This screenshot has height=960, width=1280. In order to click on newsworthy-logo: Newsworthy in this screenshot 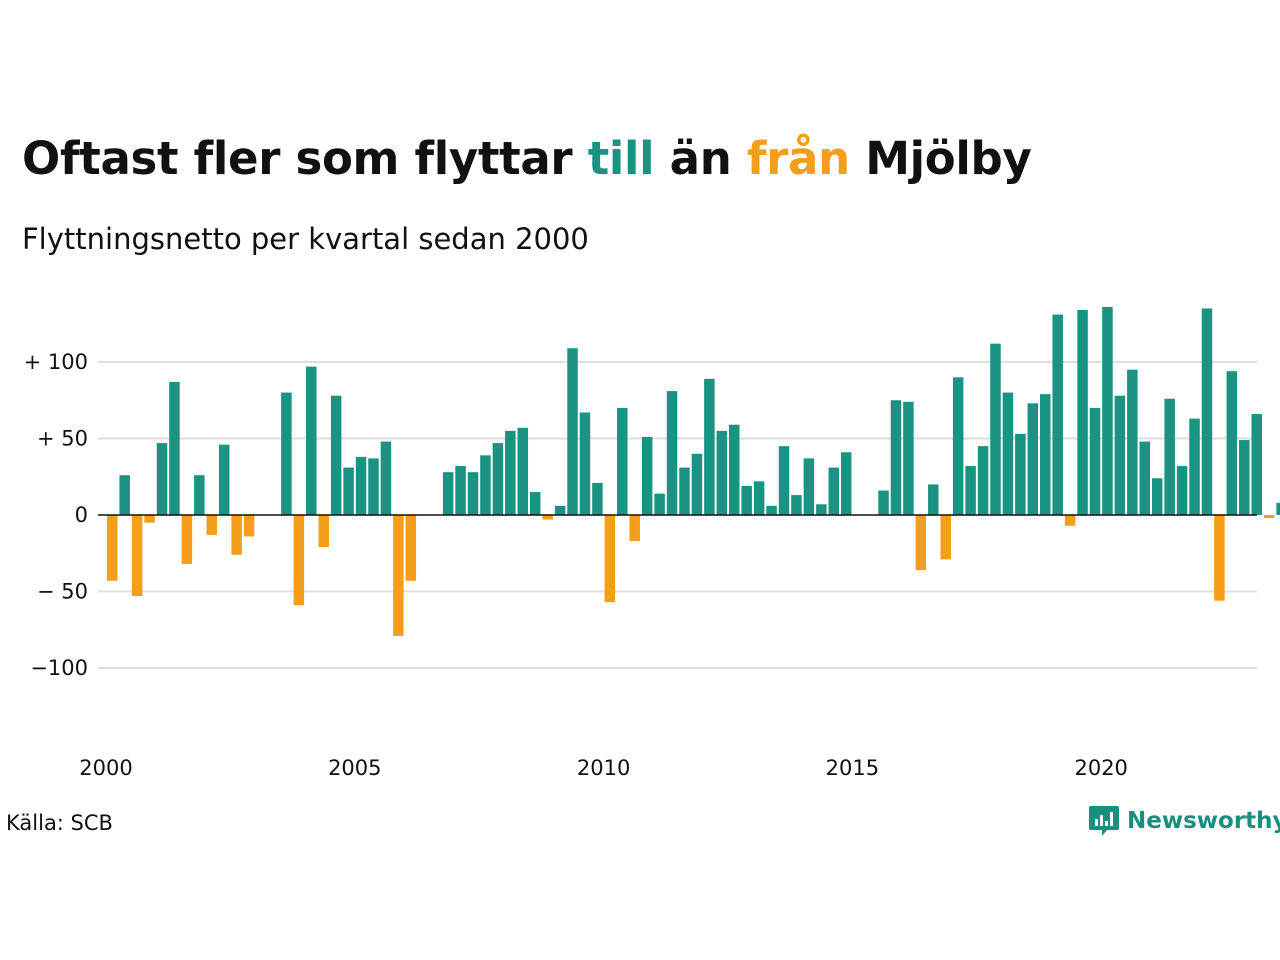, I will do `click(1184, 821)`.